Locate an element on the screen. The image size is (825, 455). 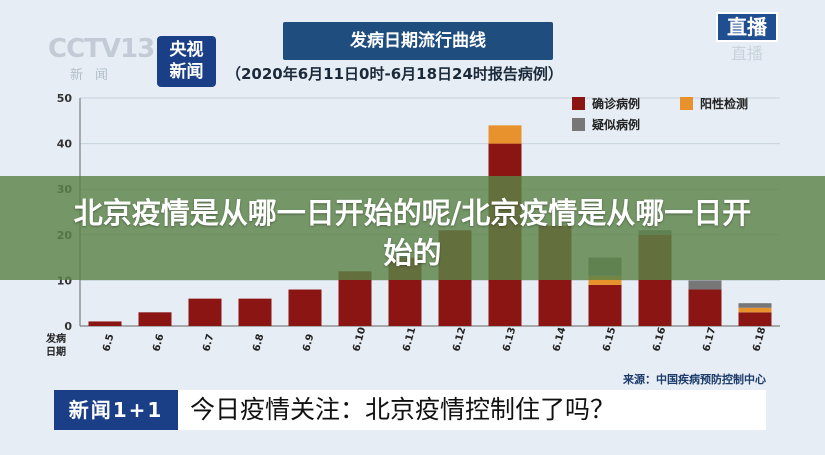
x-tick-label: 6.5 is located at coordinates (108, 343).